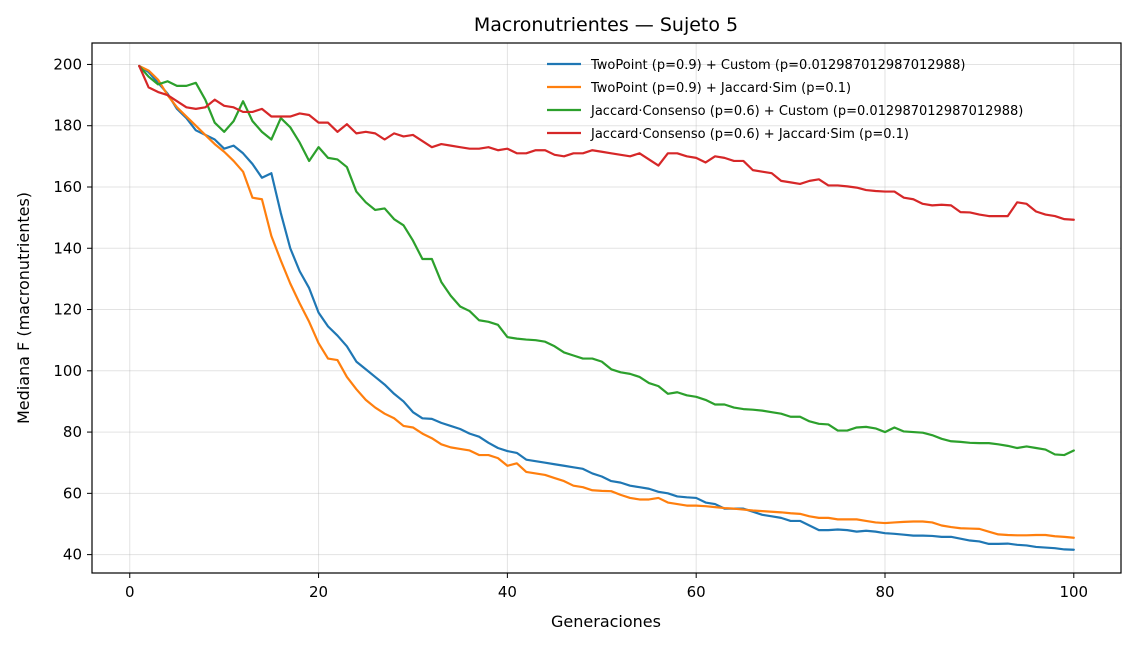 The width and height of the screenshot is (1136, 646). Describe the element at coordinates (67, 371) in the screenshot. I see `y-tick-label: 100` at that location.